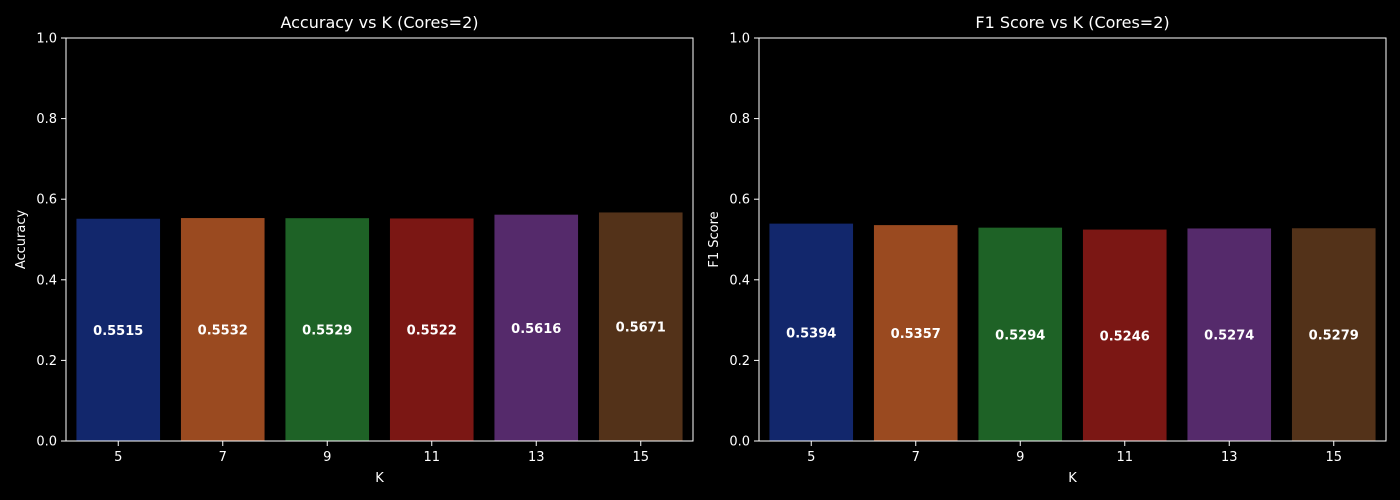 The height and width of the screenshot is (500, 1400). Describe the element at coordinates (21, 240) in the screenshot. I see `y-axis-label: Accuracy` at that location.